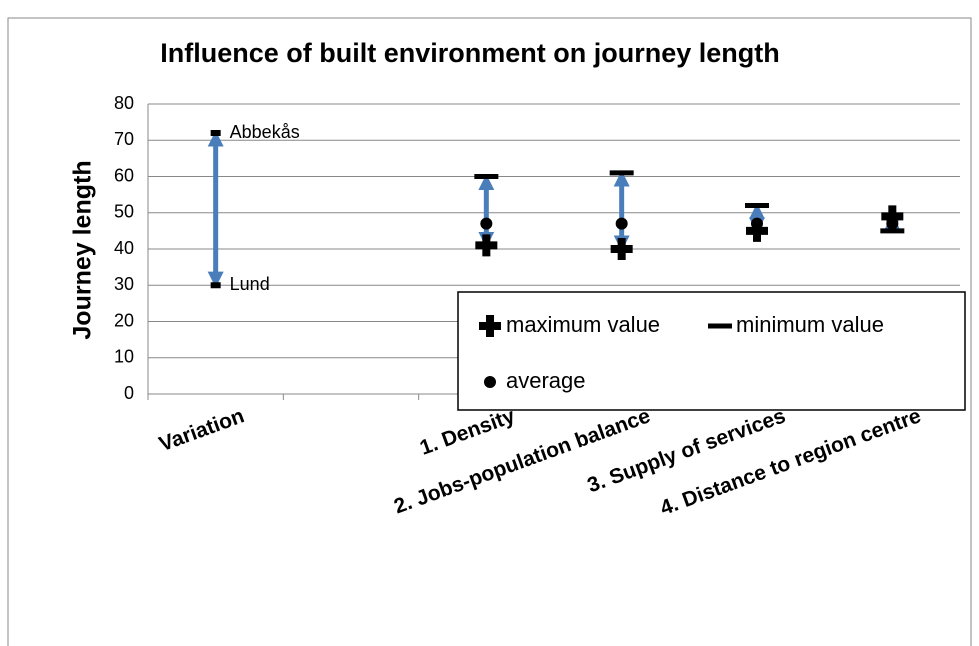  Describe the element at coordinates (711, 351) in the screenshot. I see `legend-box` at that location.